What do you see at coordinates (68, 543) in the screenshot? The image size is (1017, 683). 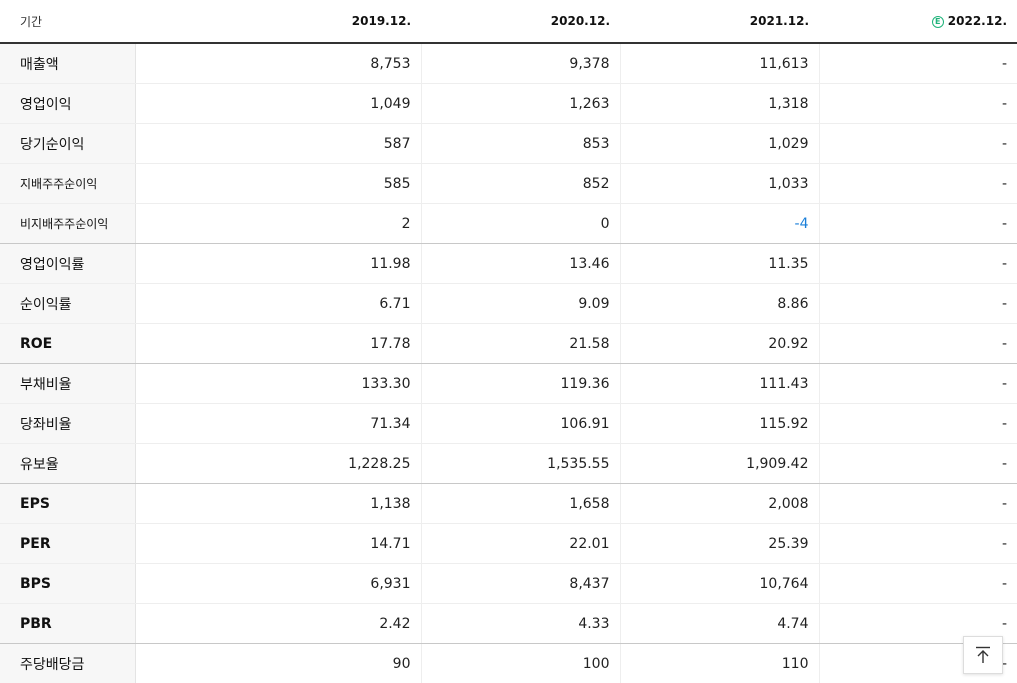 I see `row-label: PER` at bounding box center [68, 543].